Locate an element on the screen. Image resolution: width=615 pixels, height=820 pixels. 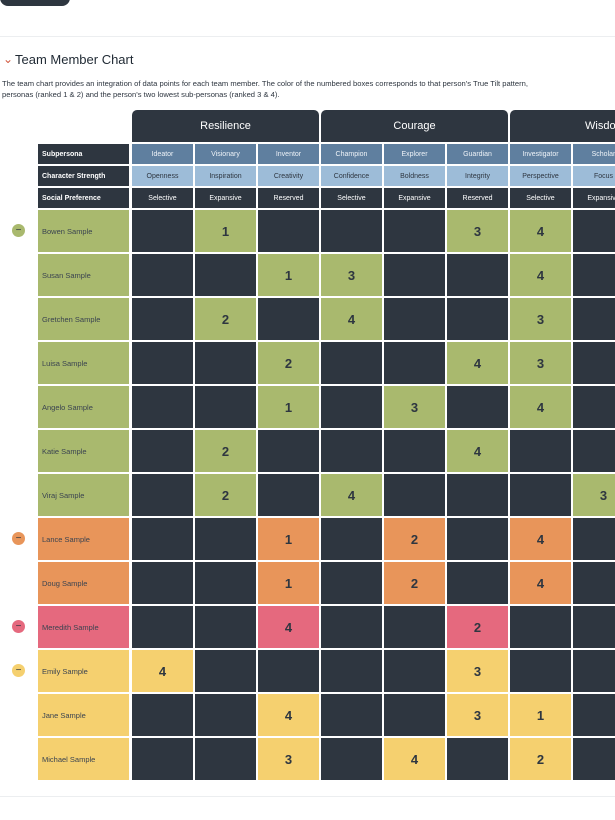
row-header: Social Preference is located at coordinates (83, 198).